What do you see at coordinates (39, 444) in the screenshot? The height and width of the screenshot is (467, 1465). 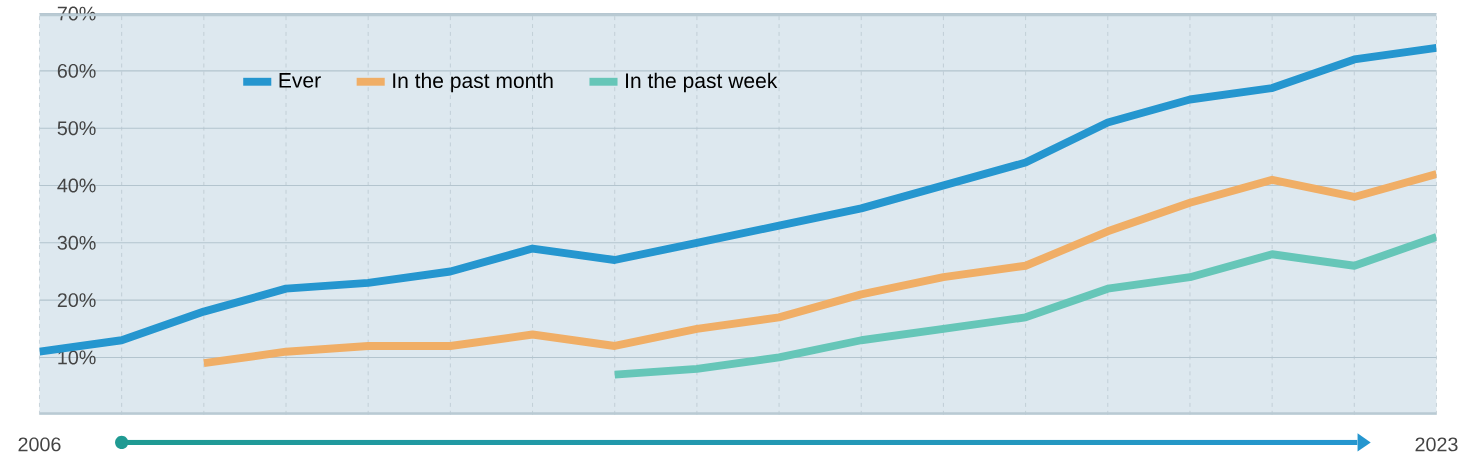 I see `x-tick-label: 2006` at bounding box center [39, 444].